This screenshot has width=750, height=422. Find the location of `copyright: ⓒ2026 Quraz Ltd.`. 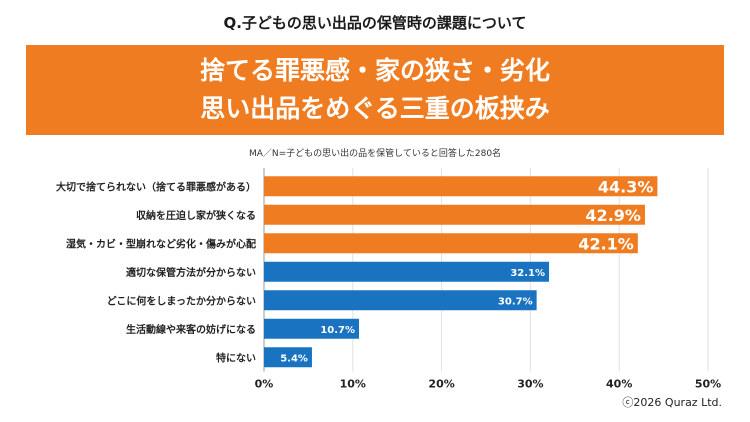

copyright: ⓒ2026 Quraz Ltd. is located at coordinates (672, 402).